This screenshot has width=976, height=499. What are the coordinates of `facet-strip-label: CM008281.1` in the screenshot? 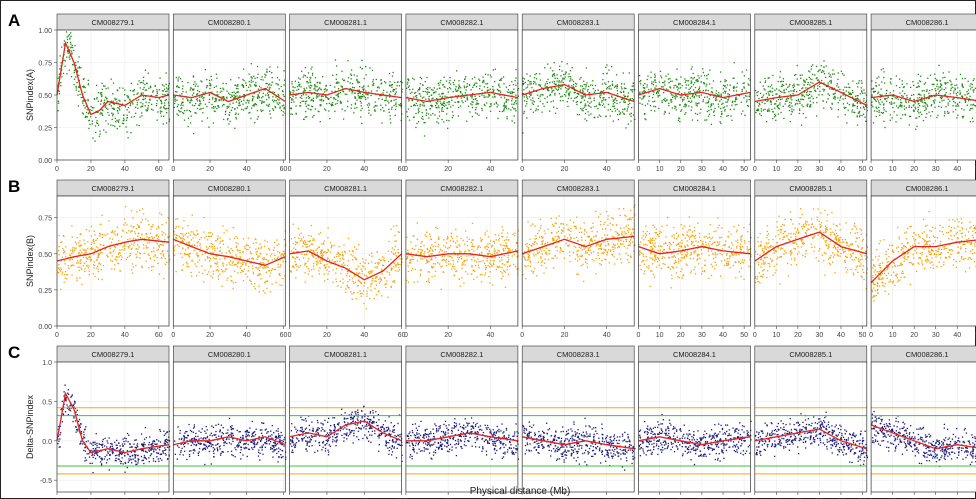 It's located at (345, 188).